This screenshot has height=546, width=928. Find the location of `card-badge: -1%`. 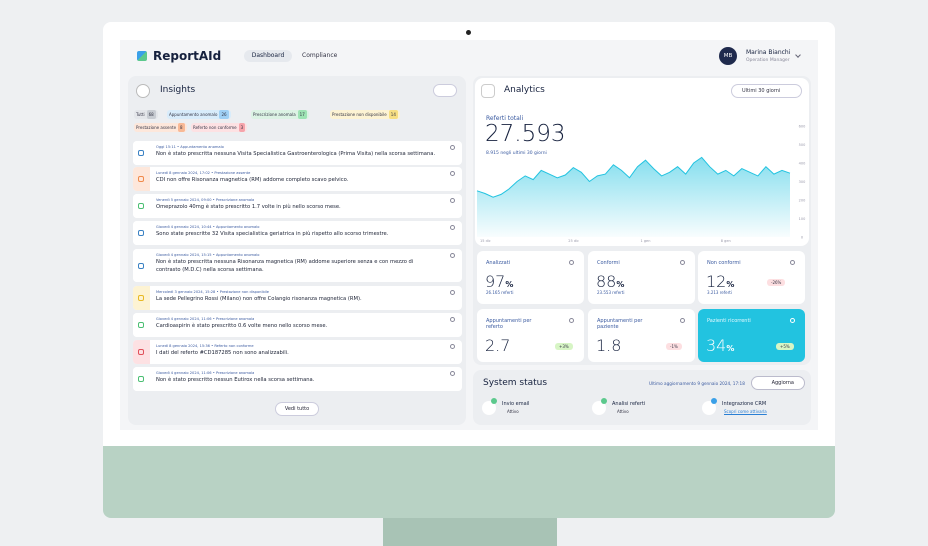

card-badge: -1% is located at coordinates (674, 346).